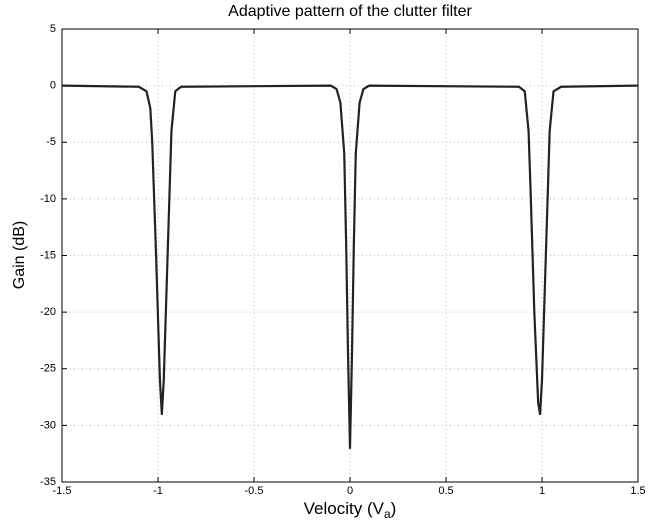 This screenshot has width=661, height=529. Describe the element at coordinates (48, 312) in the screenshot. I see `y-tick-label: -20` at that location.